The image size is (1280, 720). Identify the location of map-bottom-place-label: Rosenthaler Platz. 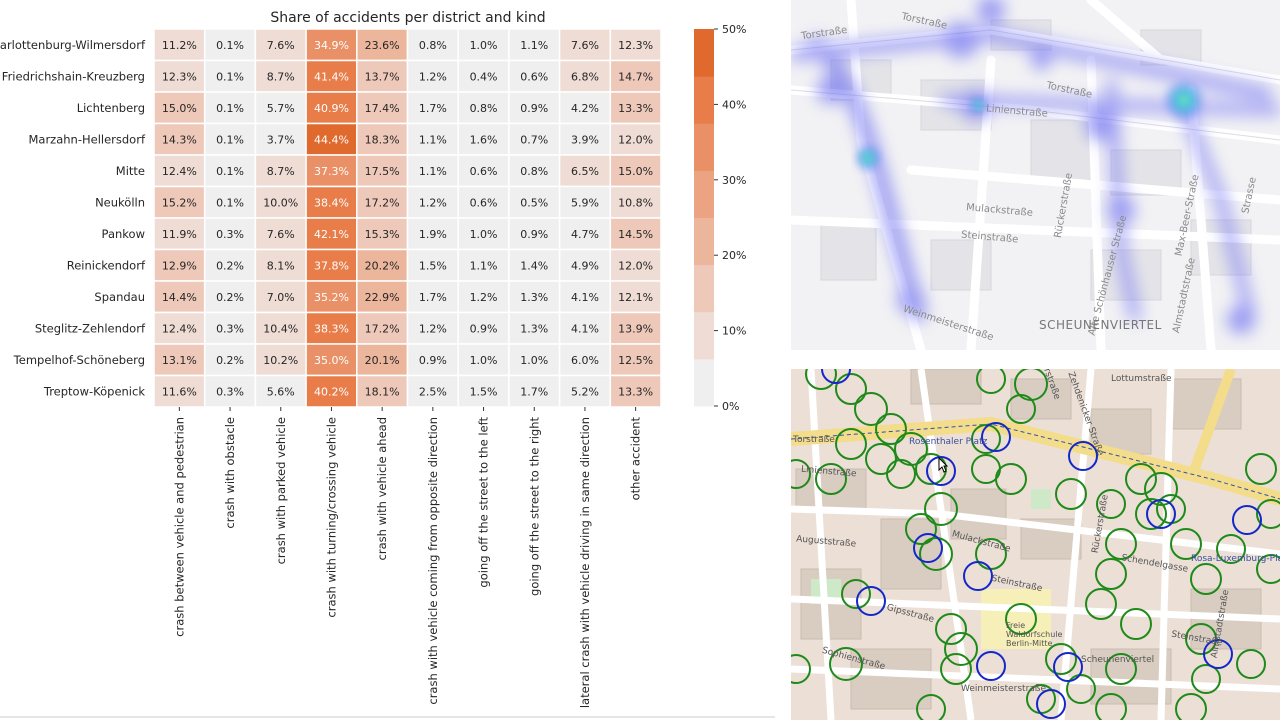
(948, 442).